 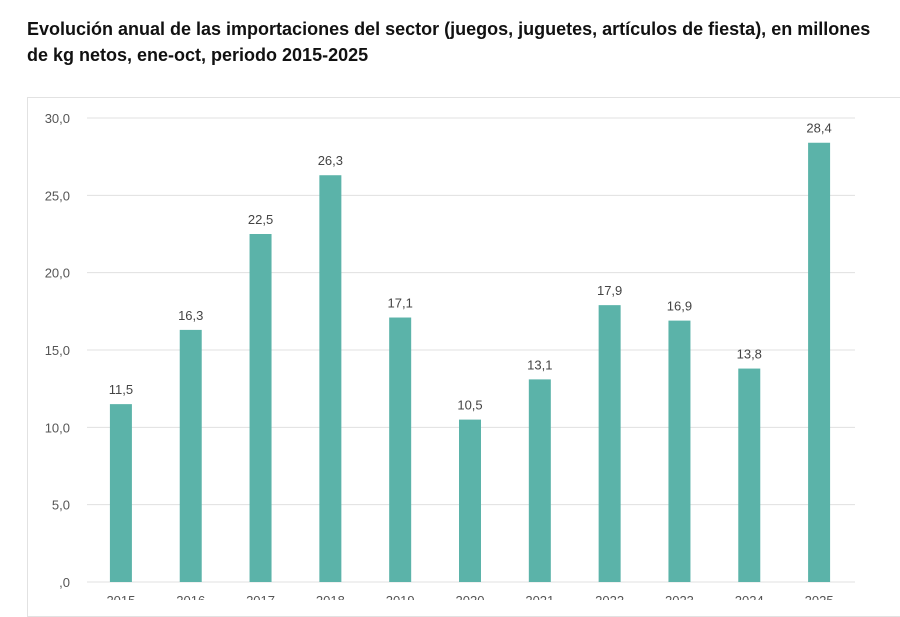 I want to click on data-label: 10,5, so click(x=469, y=405).